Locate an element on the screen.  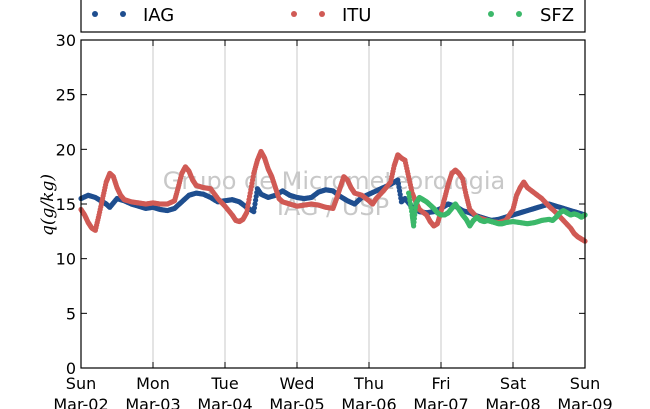
y-tick-label: 30 is located at coordinates (66, 40).